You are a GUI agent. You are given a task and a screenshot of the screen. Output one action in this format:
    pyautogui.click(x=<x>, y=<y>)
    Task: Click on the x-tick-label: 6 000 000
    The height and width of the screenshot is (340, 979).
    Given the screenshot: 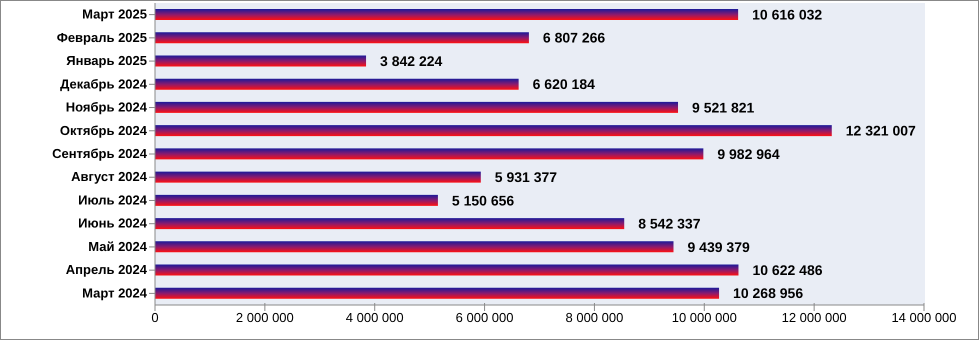 What is the action you would take?
    pyautogui.click(x=485, y=318)
    